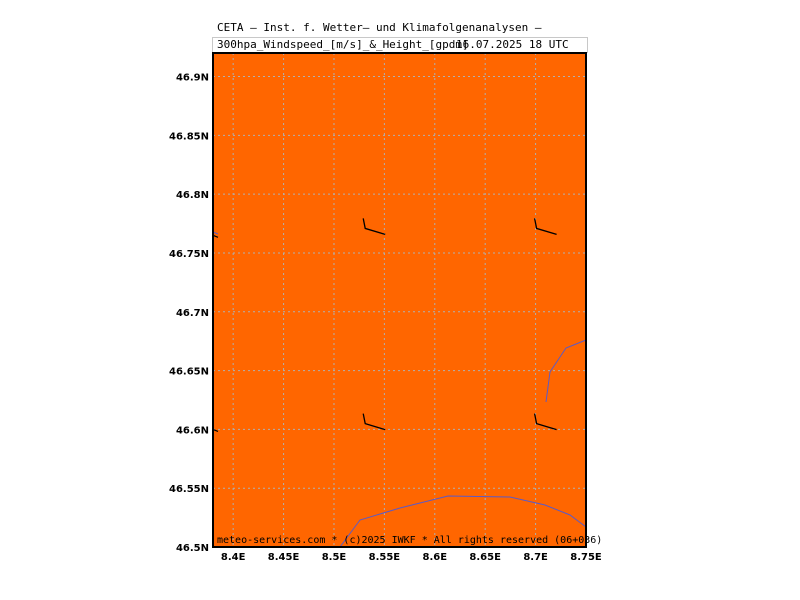 The width and height of the screenshot is (800, 600). Describe the element at coordinates (189, 254) in the screenshot. I see `lat-tick-label: 46.75N` at that location.